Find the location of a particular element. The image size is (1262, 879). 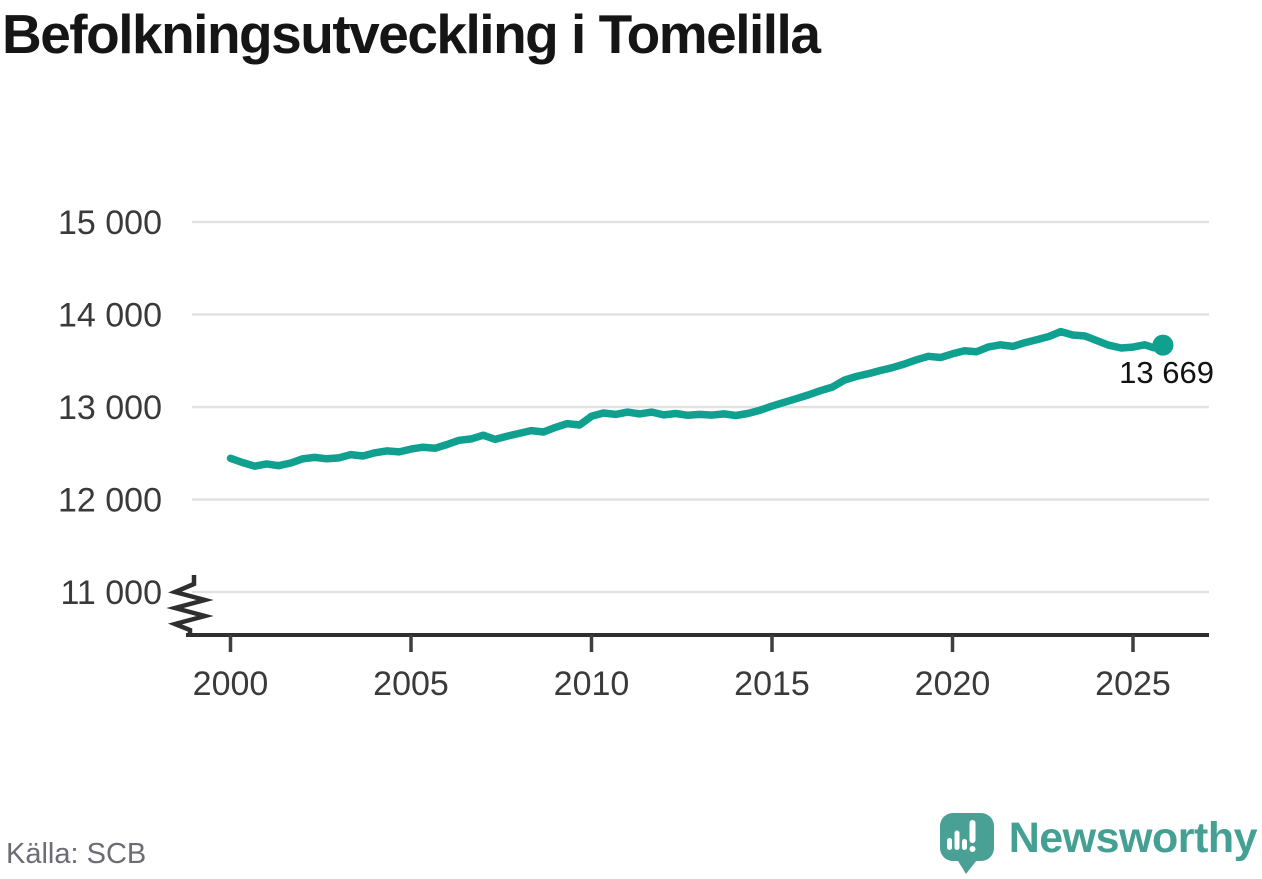

y-tick-label: 15 000 is located at coordinates (110, 223).